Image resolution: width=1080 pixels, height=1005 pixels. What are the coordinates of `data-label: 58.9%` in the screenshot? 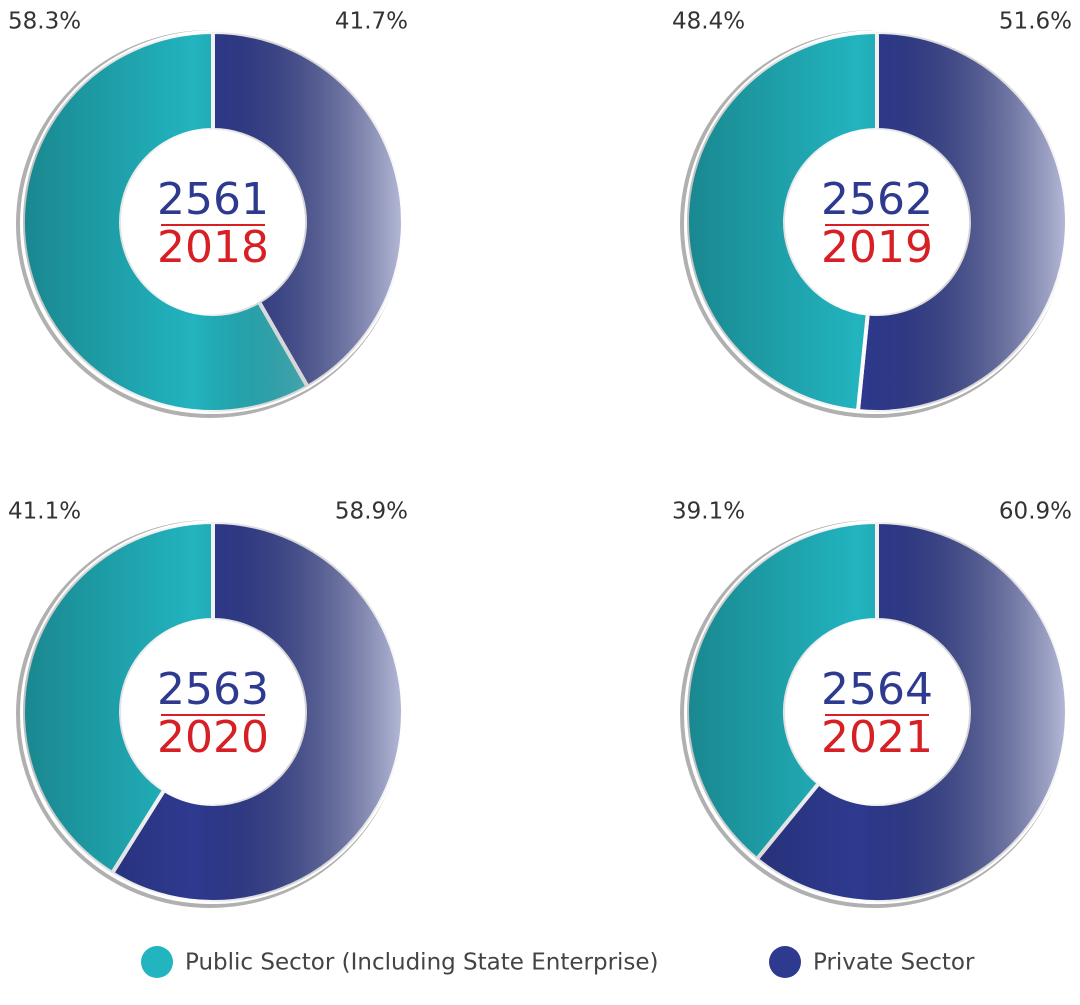 It's located at (371, 512).